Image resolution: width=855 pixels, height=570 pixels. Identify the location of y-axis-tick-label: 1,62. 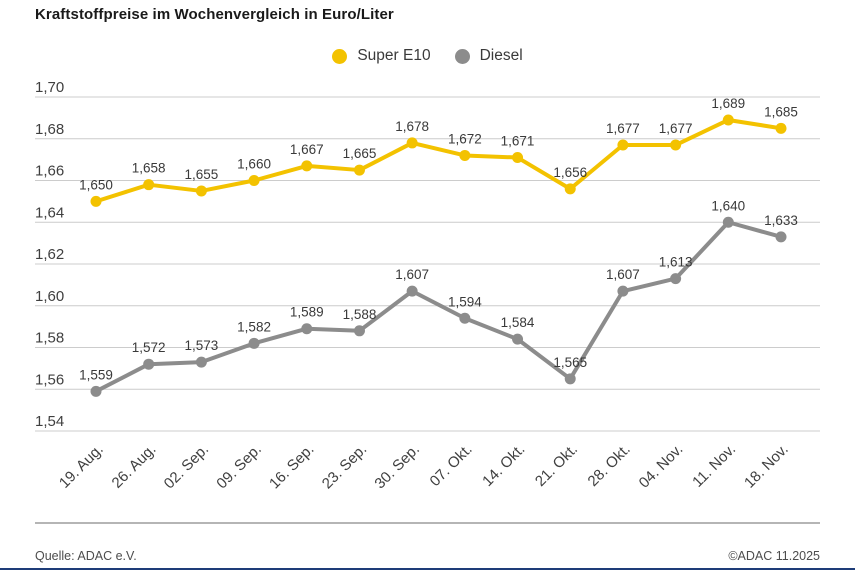
(49, 254).